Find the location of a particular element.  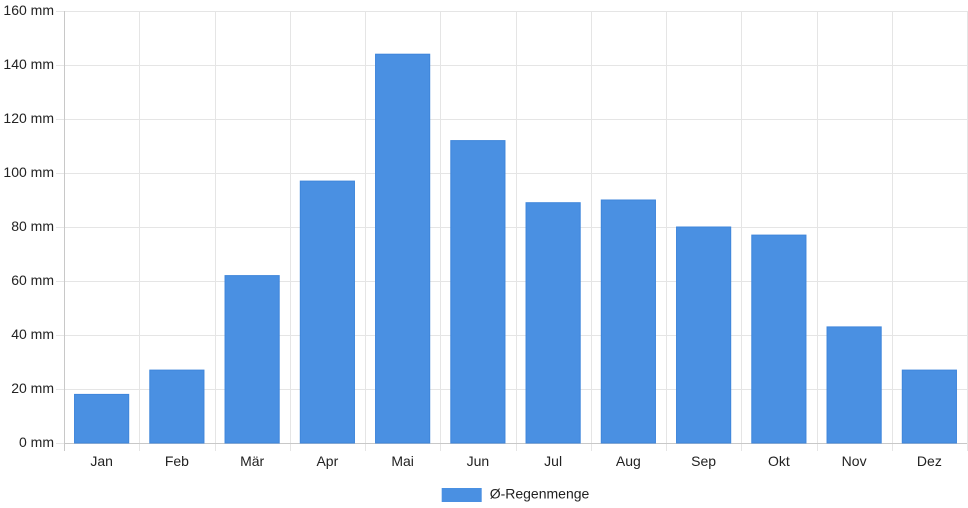

y-tick-label: 0 mm is located at coordinates (36, 442).